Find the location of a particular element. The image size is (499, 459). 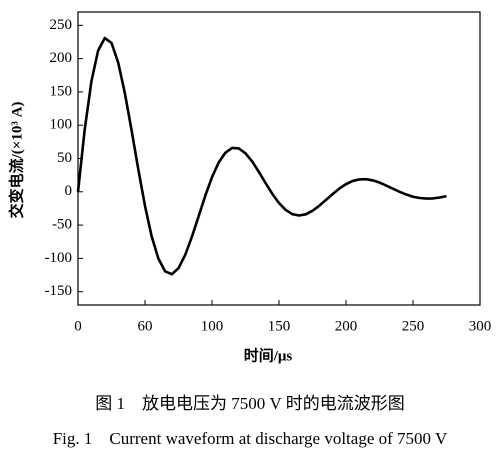

x-tick-label: 100 is located at coordinates (212, 326).